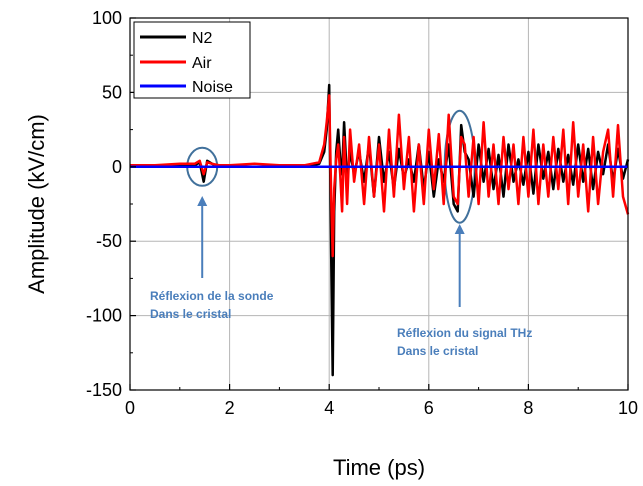 Image resolution: width=643 pixels, height=486 pixels. Describe the element at coordinates (202, 38) in the screenshot. I see `legend-label-n2: N2` at that location.